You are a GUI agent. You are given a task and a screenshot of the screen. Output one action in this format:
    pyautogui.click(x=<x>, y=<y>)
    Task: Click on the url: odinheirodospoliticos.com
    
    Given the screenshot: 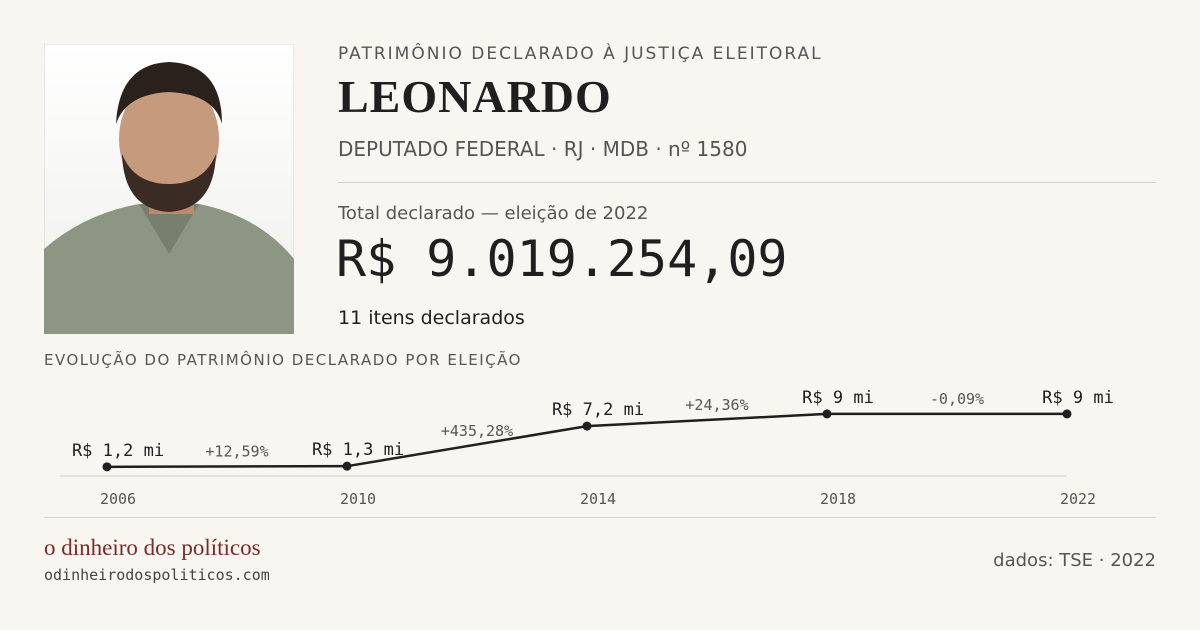 What is the action you would take?
    pyautogui.click(x=157, y=575)
    